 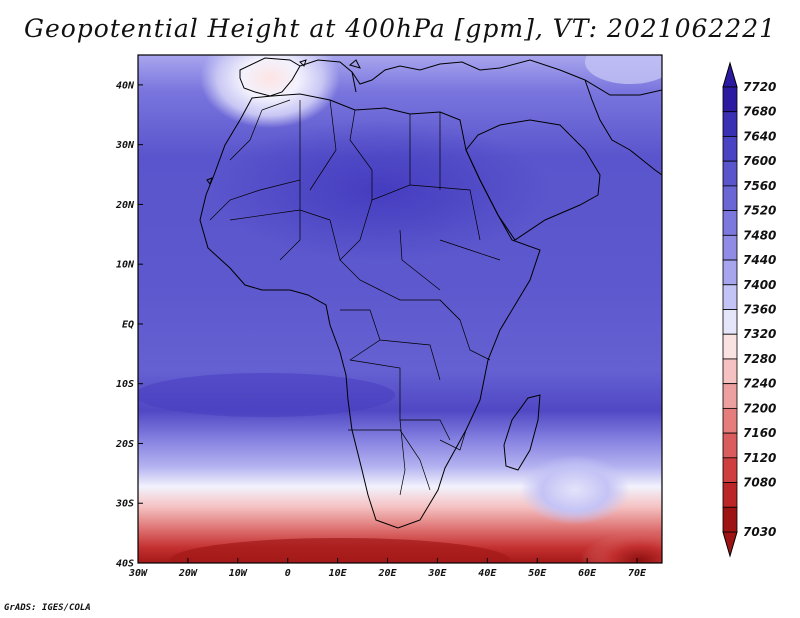 What do you see at coordinates (487, 573) in the screenshot?
I see `lon-tick-label: 40E` at bounding box center [487, 573].